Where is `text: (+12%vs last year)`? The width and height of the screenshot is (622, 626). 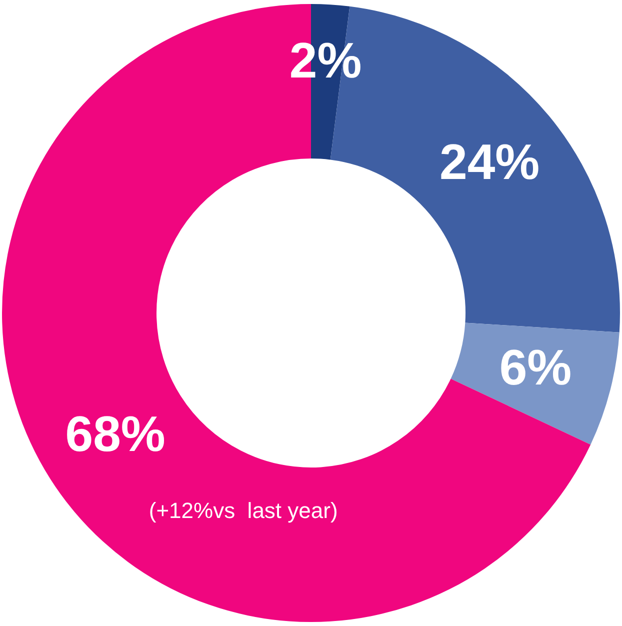
text: (+12%vs last year) is located at coordinates (243, 511).